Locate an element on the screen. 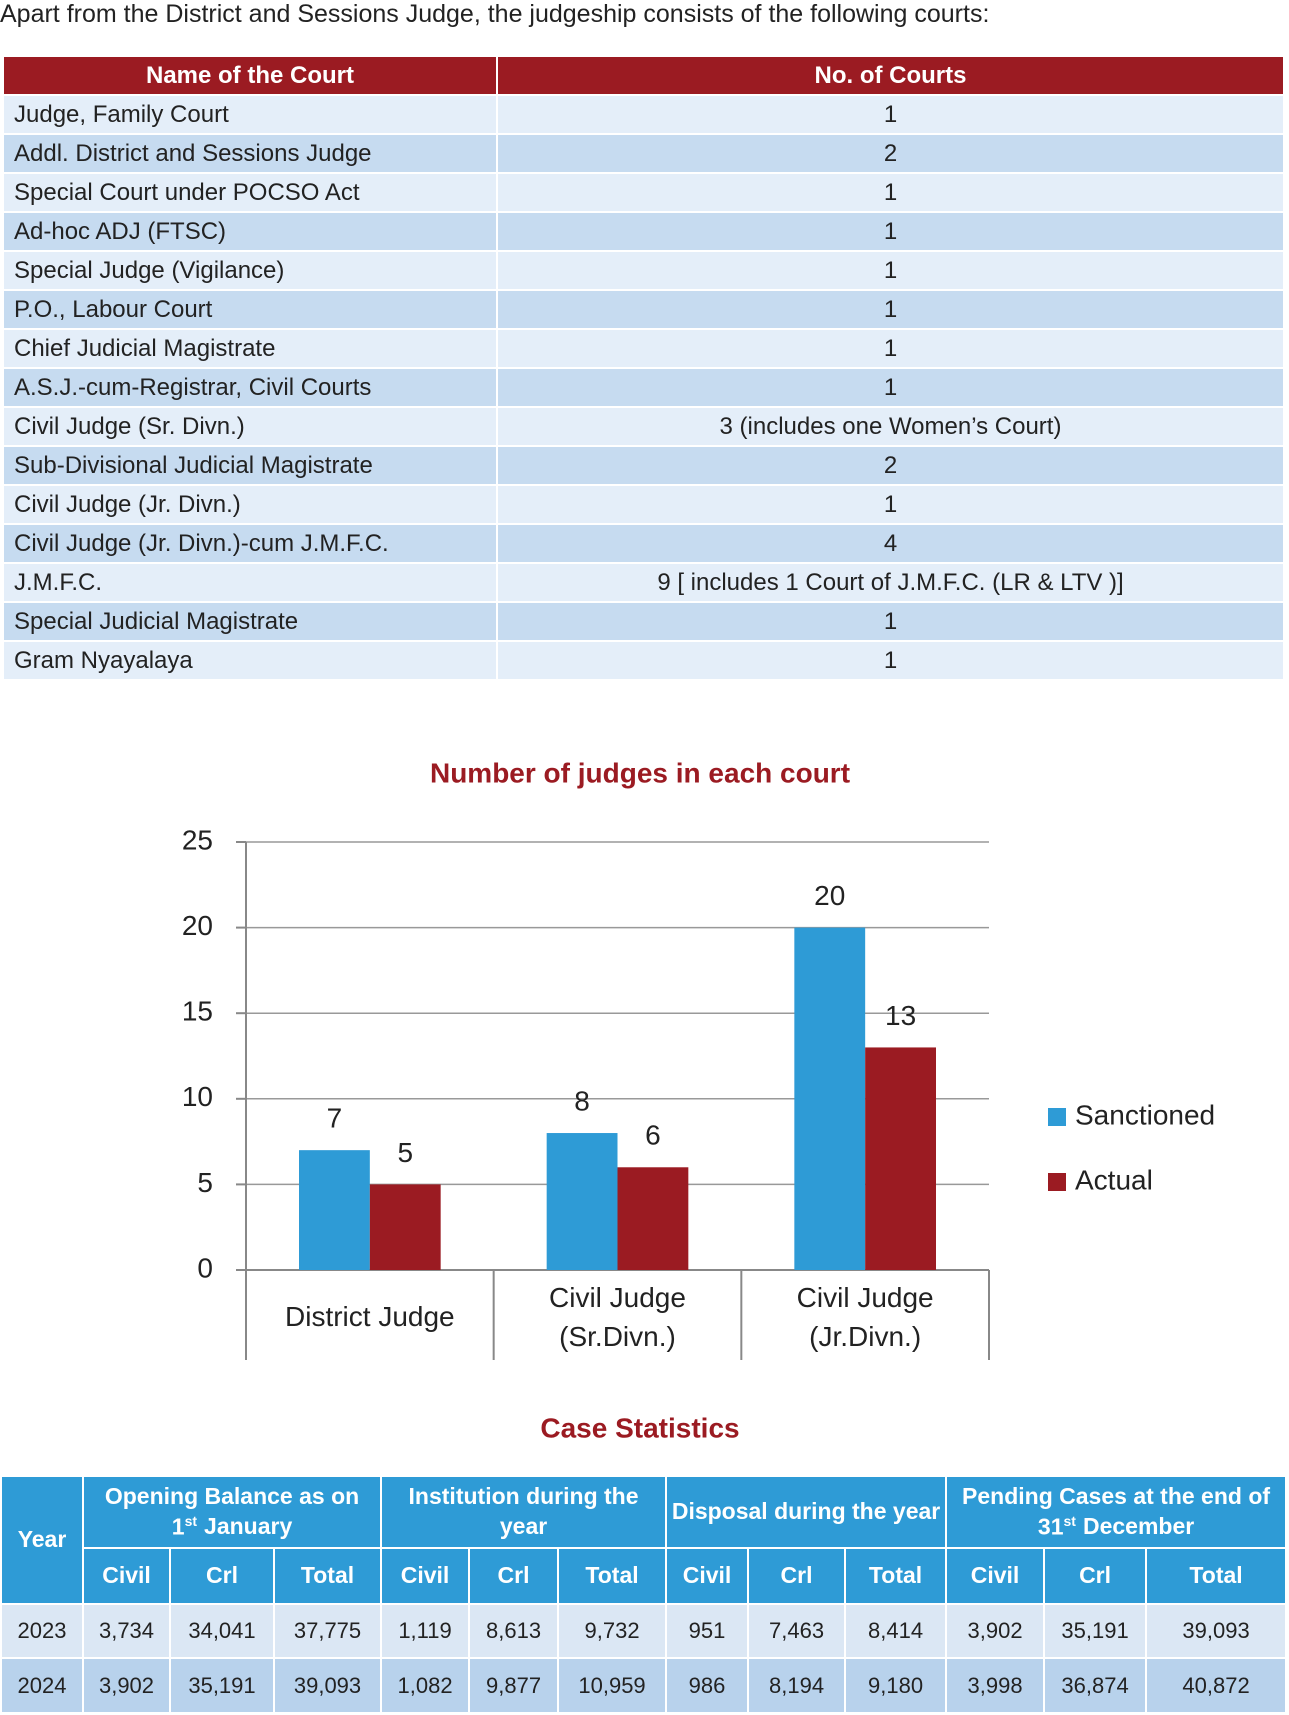  value-label: 20 is located at coordinates (829, 895).